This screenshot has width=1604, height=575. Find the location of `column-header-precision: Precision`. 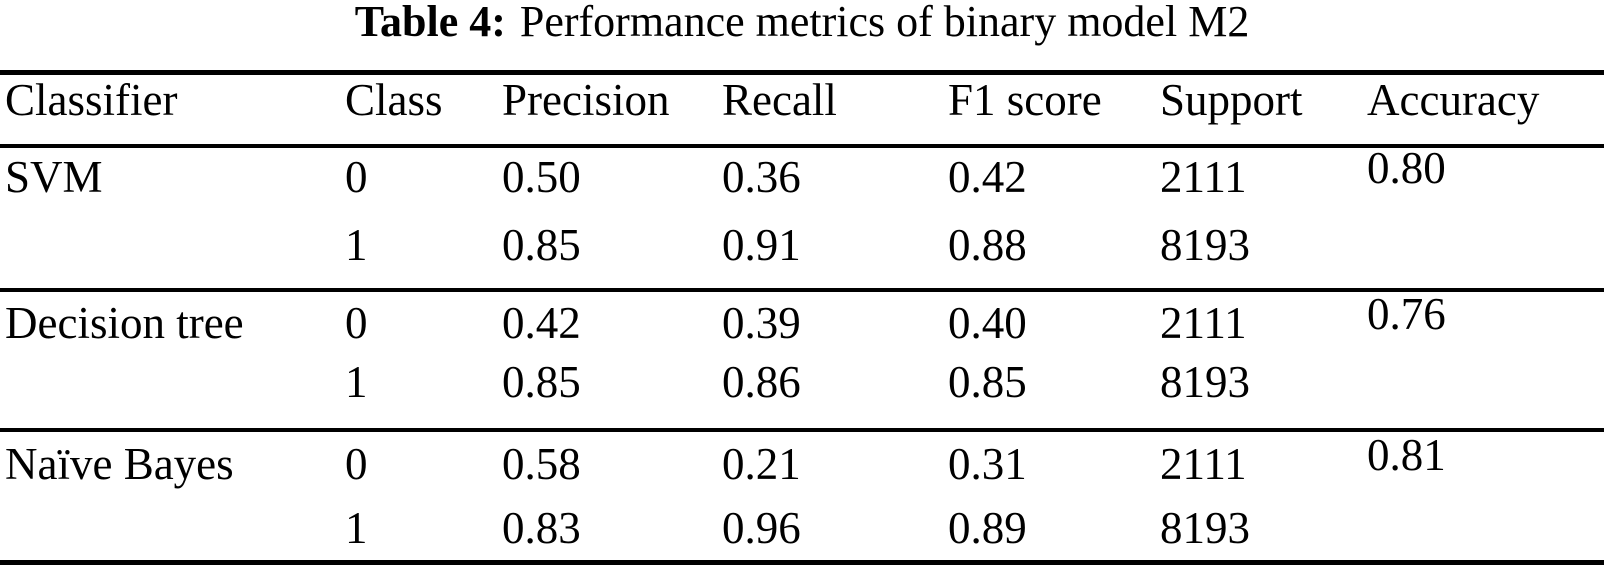

column-header-precision: Precision is located at coordinates (586, 100).